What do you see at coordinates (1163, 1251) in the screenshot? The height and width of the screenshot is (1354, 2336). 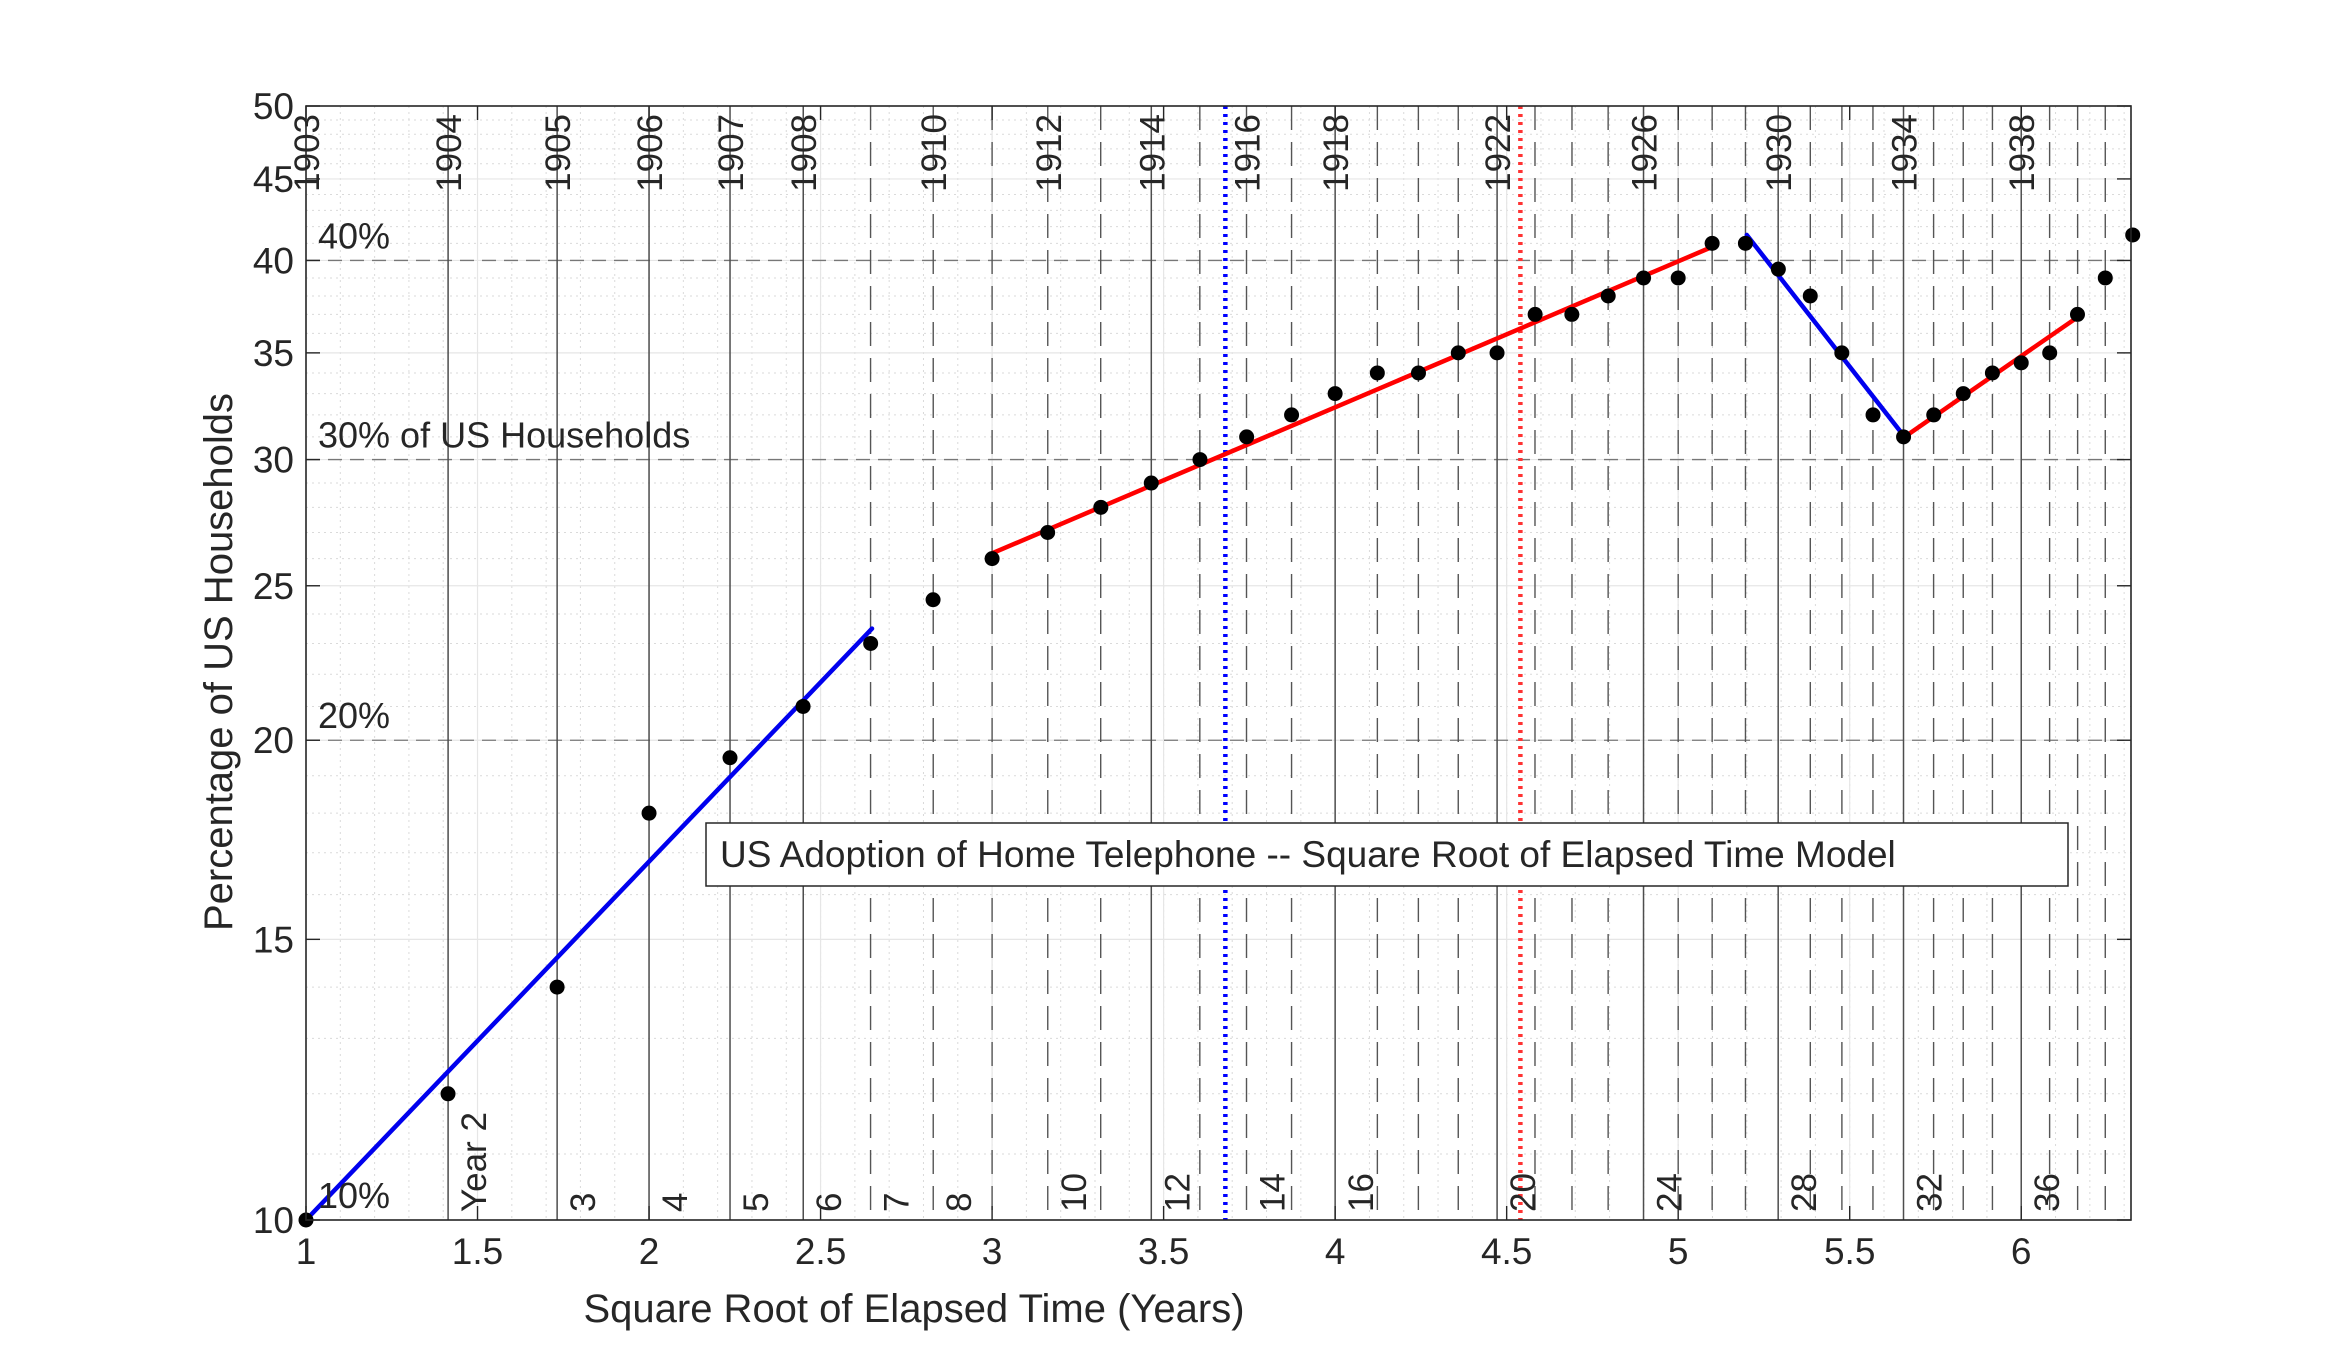 I see `x-tick-label: 3.5` at bounding box center [1163, 1251].